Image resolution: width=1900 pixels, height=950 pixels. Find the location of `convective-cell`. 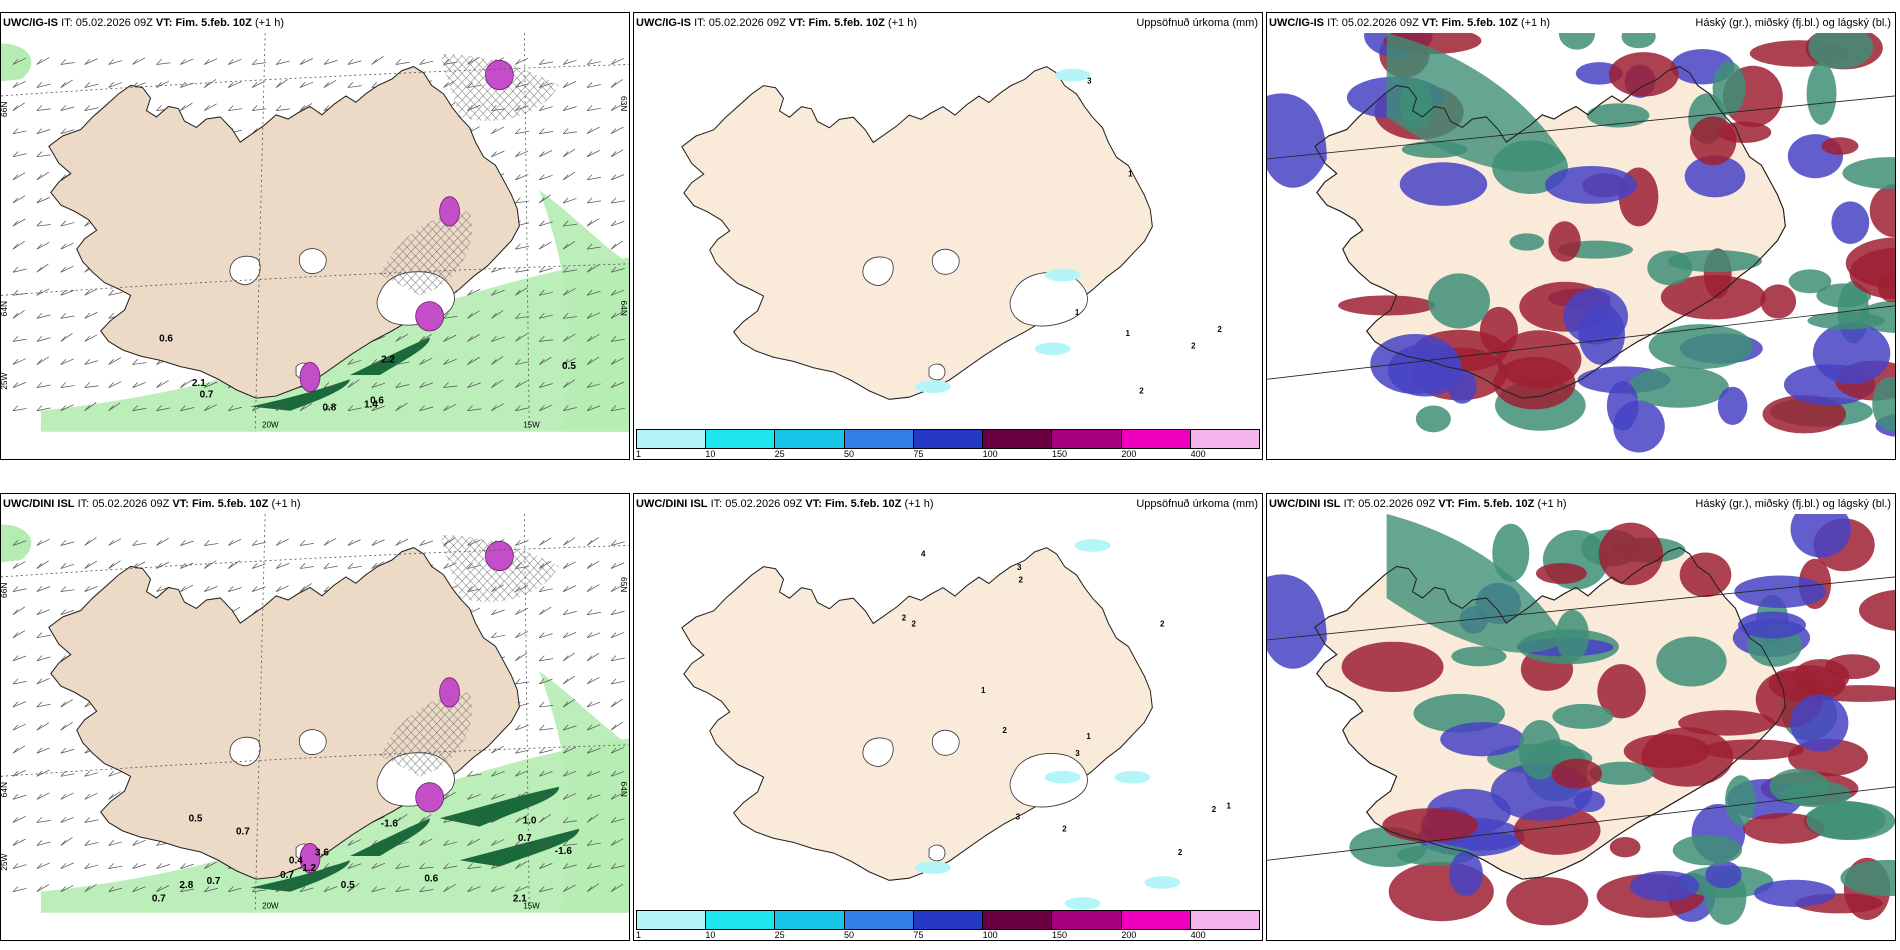

convective-cell is located at coordinates (310, 377).